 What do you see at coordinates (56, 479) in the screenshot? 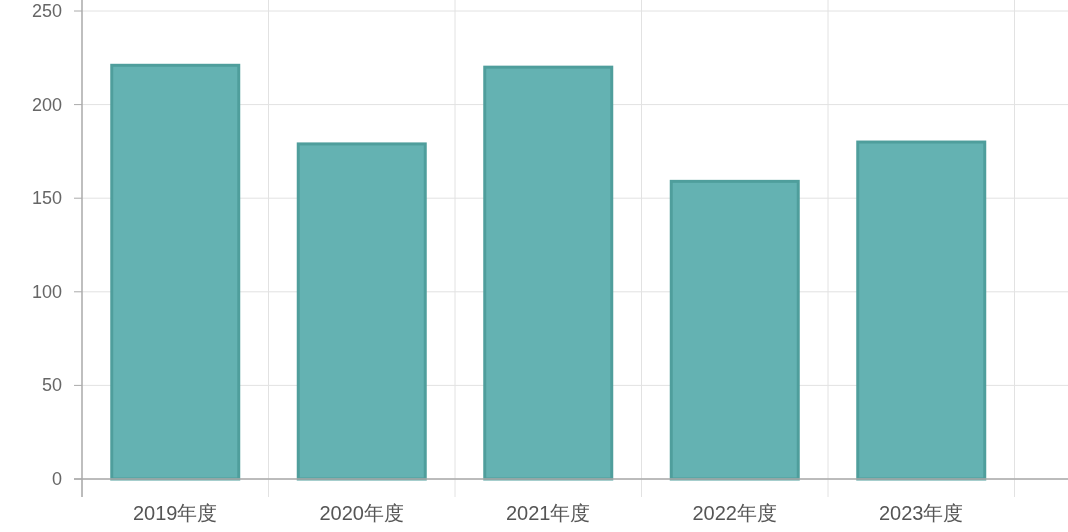
I see `y-tick-label: 0` at bounding box center [56, 479].